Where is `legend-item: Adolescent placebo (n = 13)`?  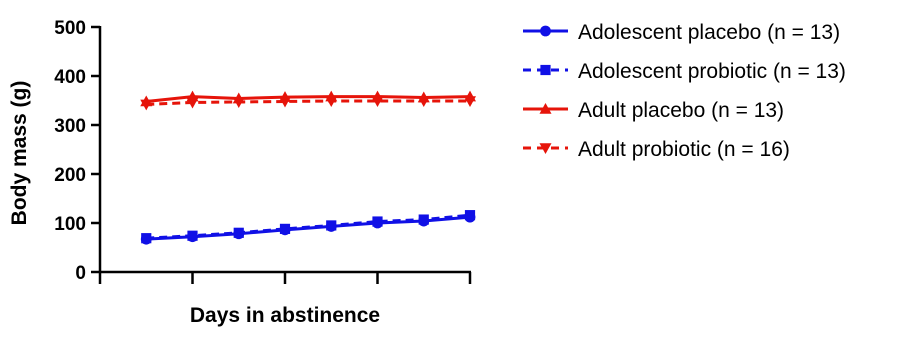 legend-item: Adolescent placebo (n = 13) is located at coordinates (681, 32).